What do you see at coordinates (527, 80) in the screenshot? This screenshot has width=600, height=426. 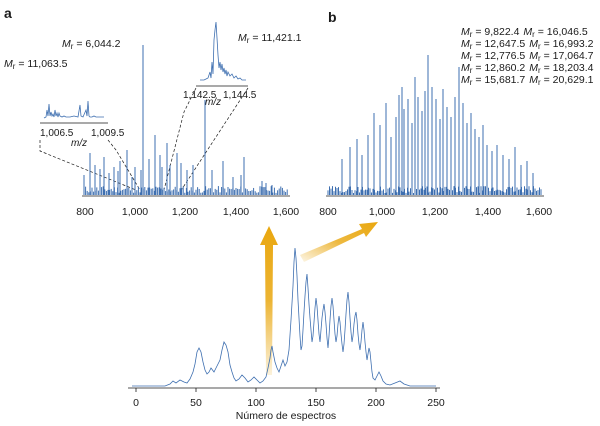 I see `panel-b-mr-line: Mr = 15,681.7 Mr = 20,629.1` at bounding box center [527, 80].